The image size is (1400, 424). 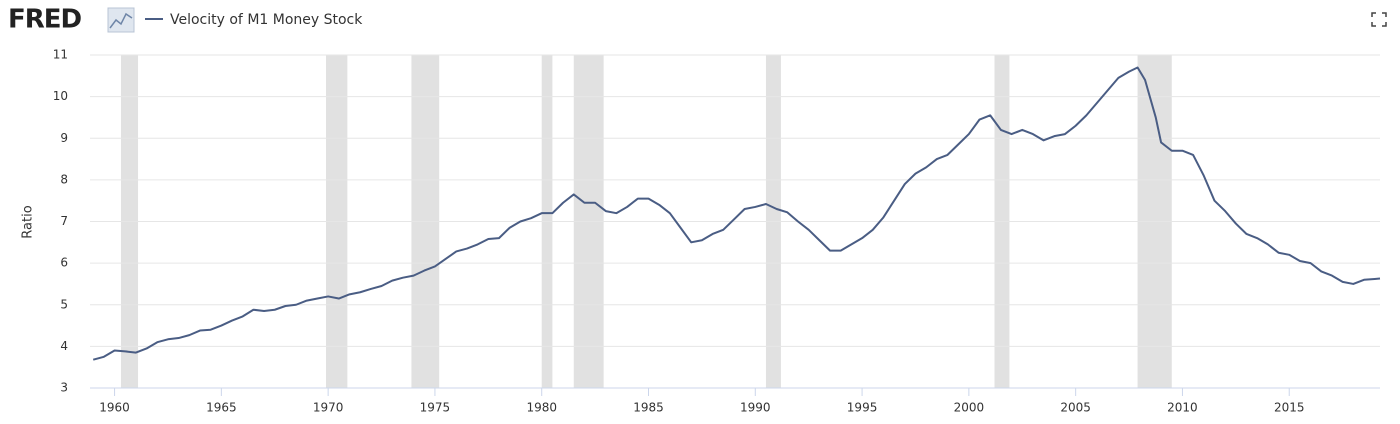 What do you see at coordinates (45, 20) in the screenshot?
I see `logo: FRED` at bounding box center [45, 20].